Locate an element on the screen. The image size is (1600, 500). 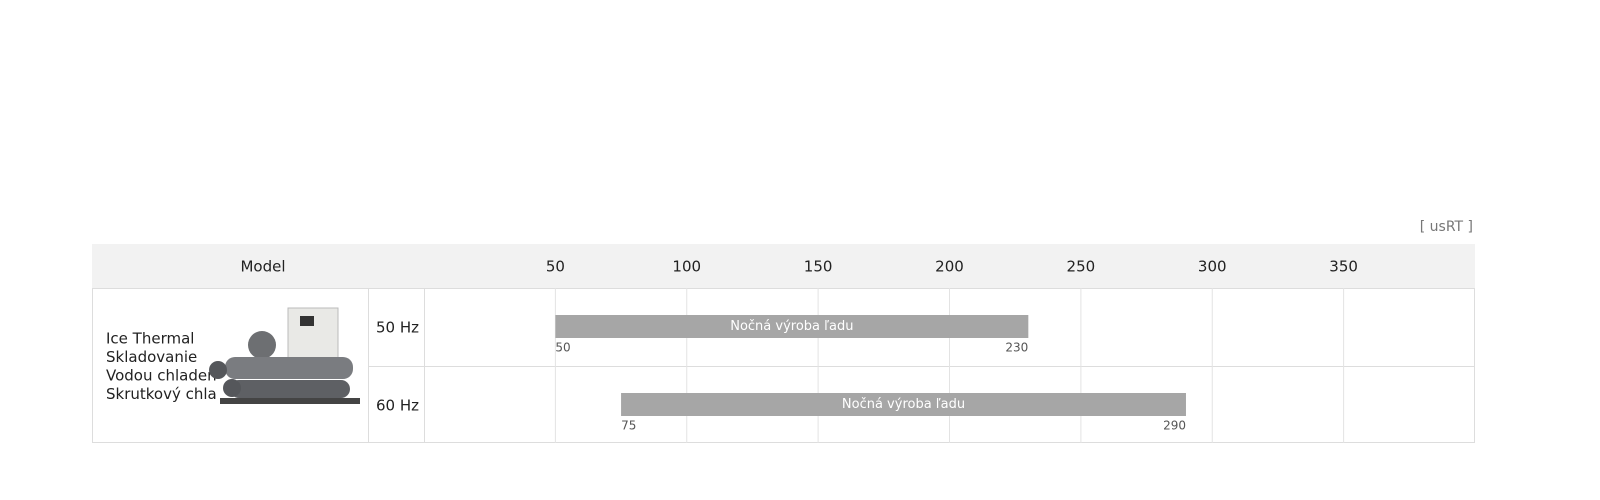
x-tick-label: 350 is located at coordinates (1343, 267).